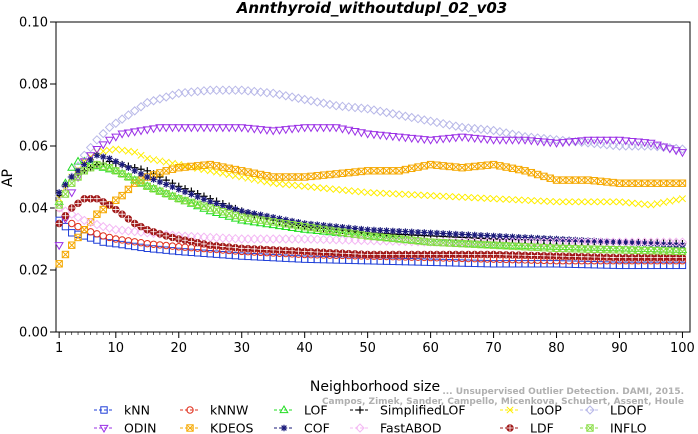  I want to click on data-point-knn, so click(90, 238).